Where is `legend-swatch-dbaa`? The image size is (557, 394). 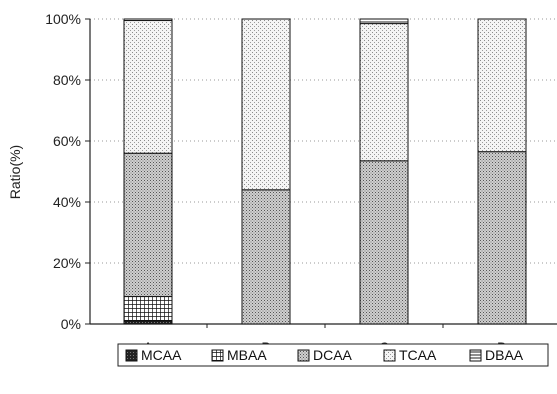 legend-swatch-dbaa is located at coordinates (475, 355).